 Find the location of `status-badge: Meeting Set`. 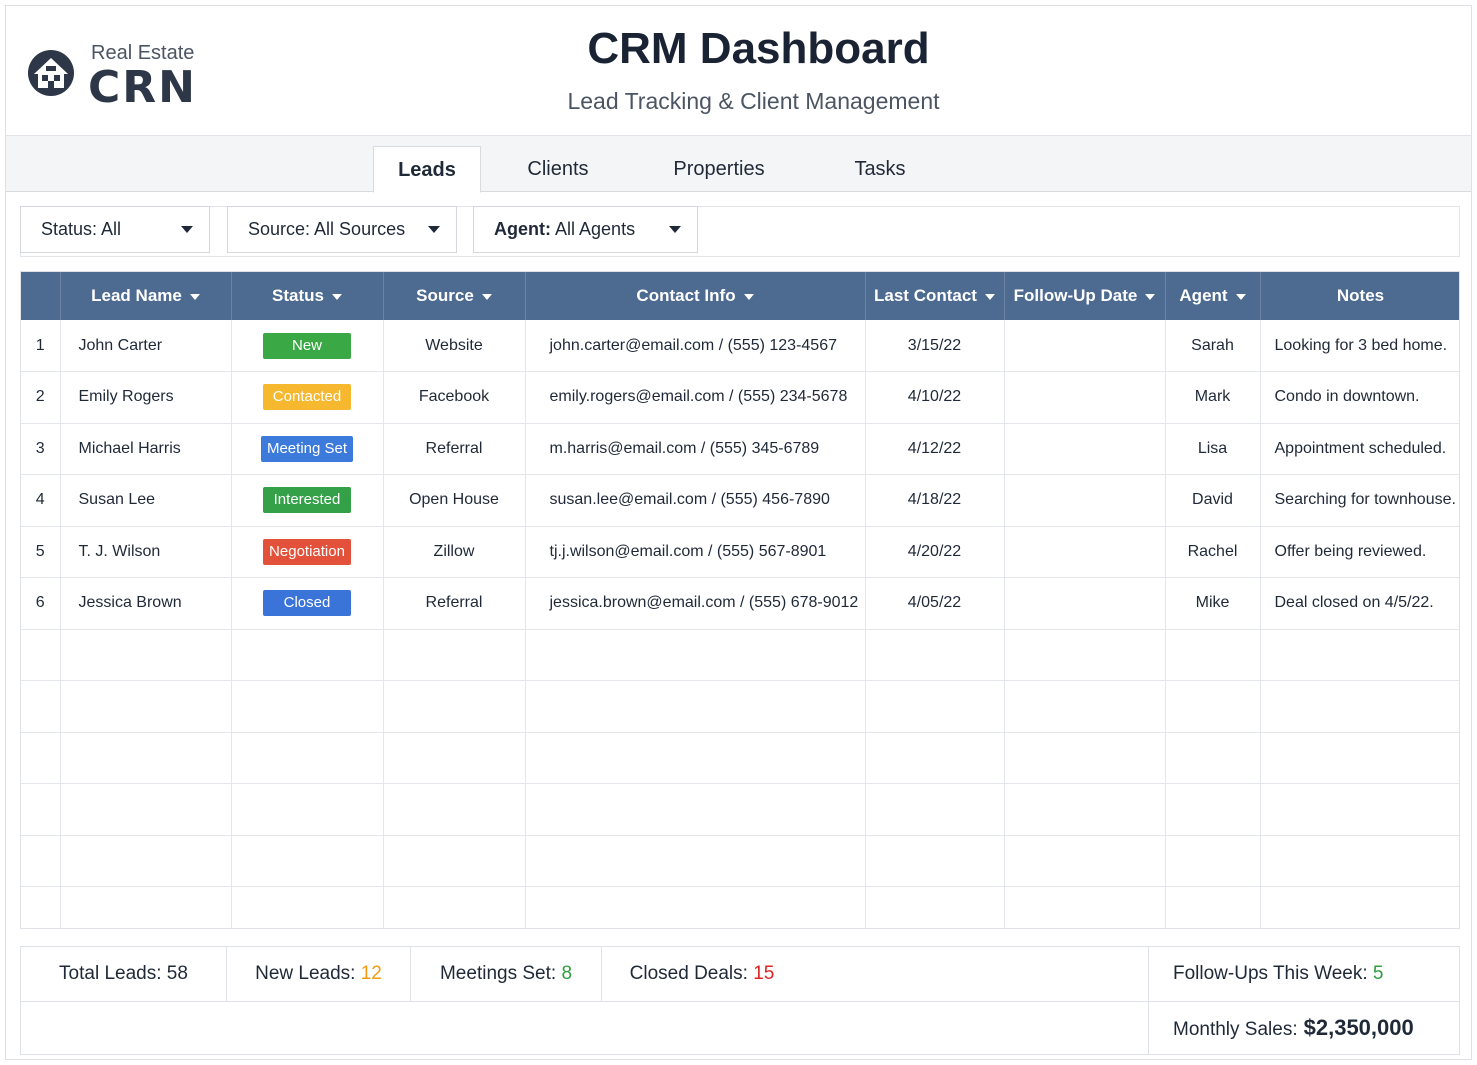

status-badge: Meeting Set is located at coordinates (307, 448).